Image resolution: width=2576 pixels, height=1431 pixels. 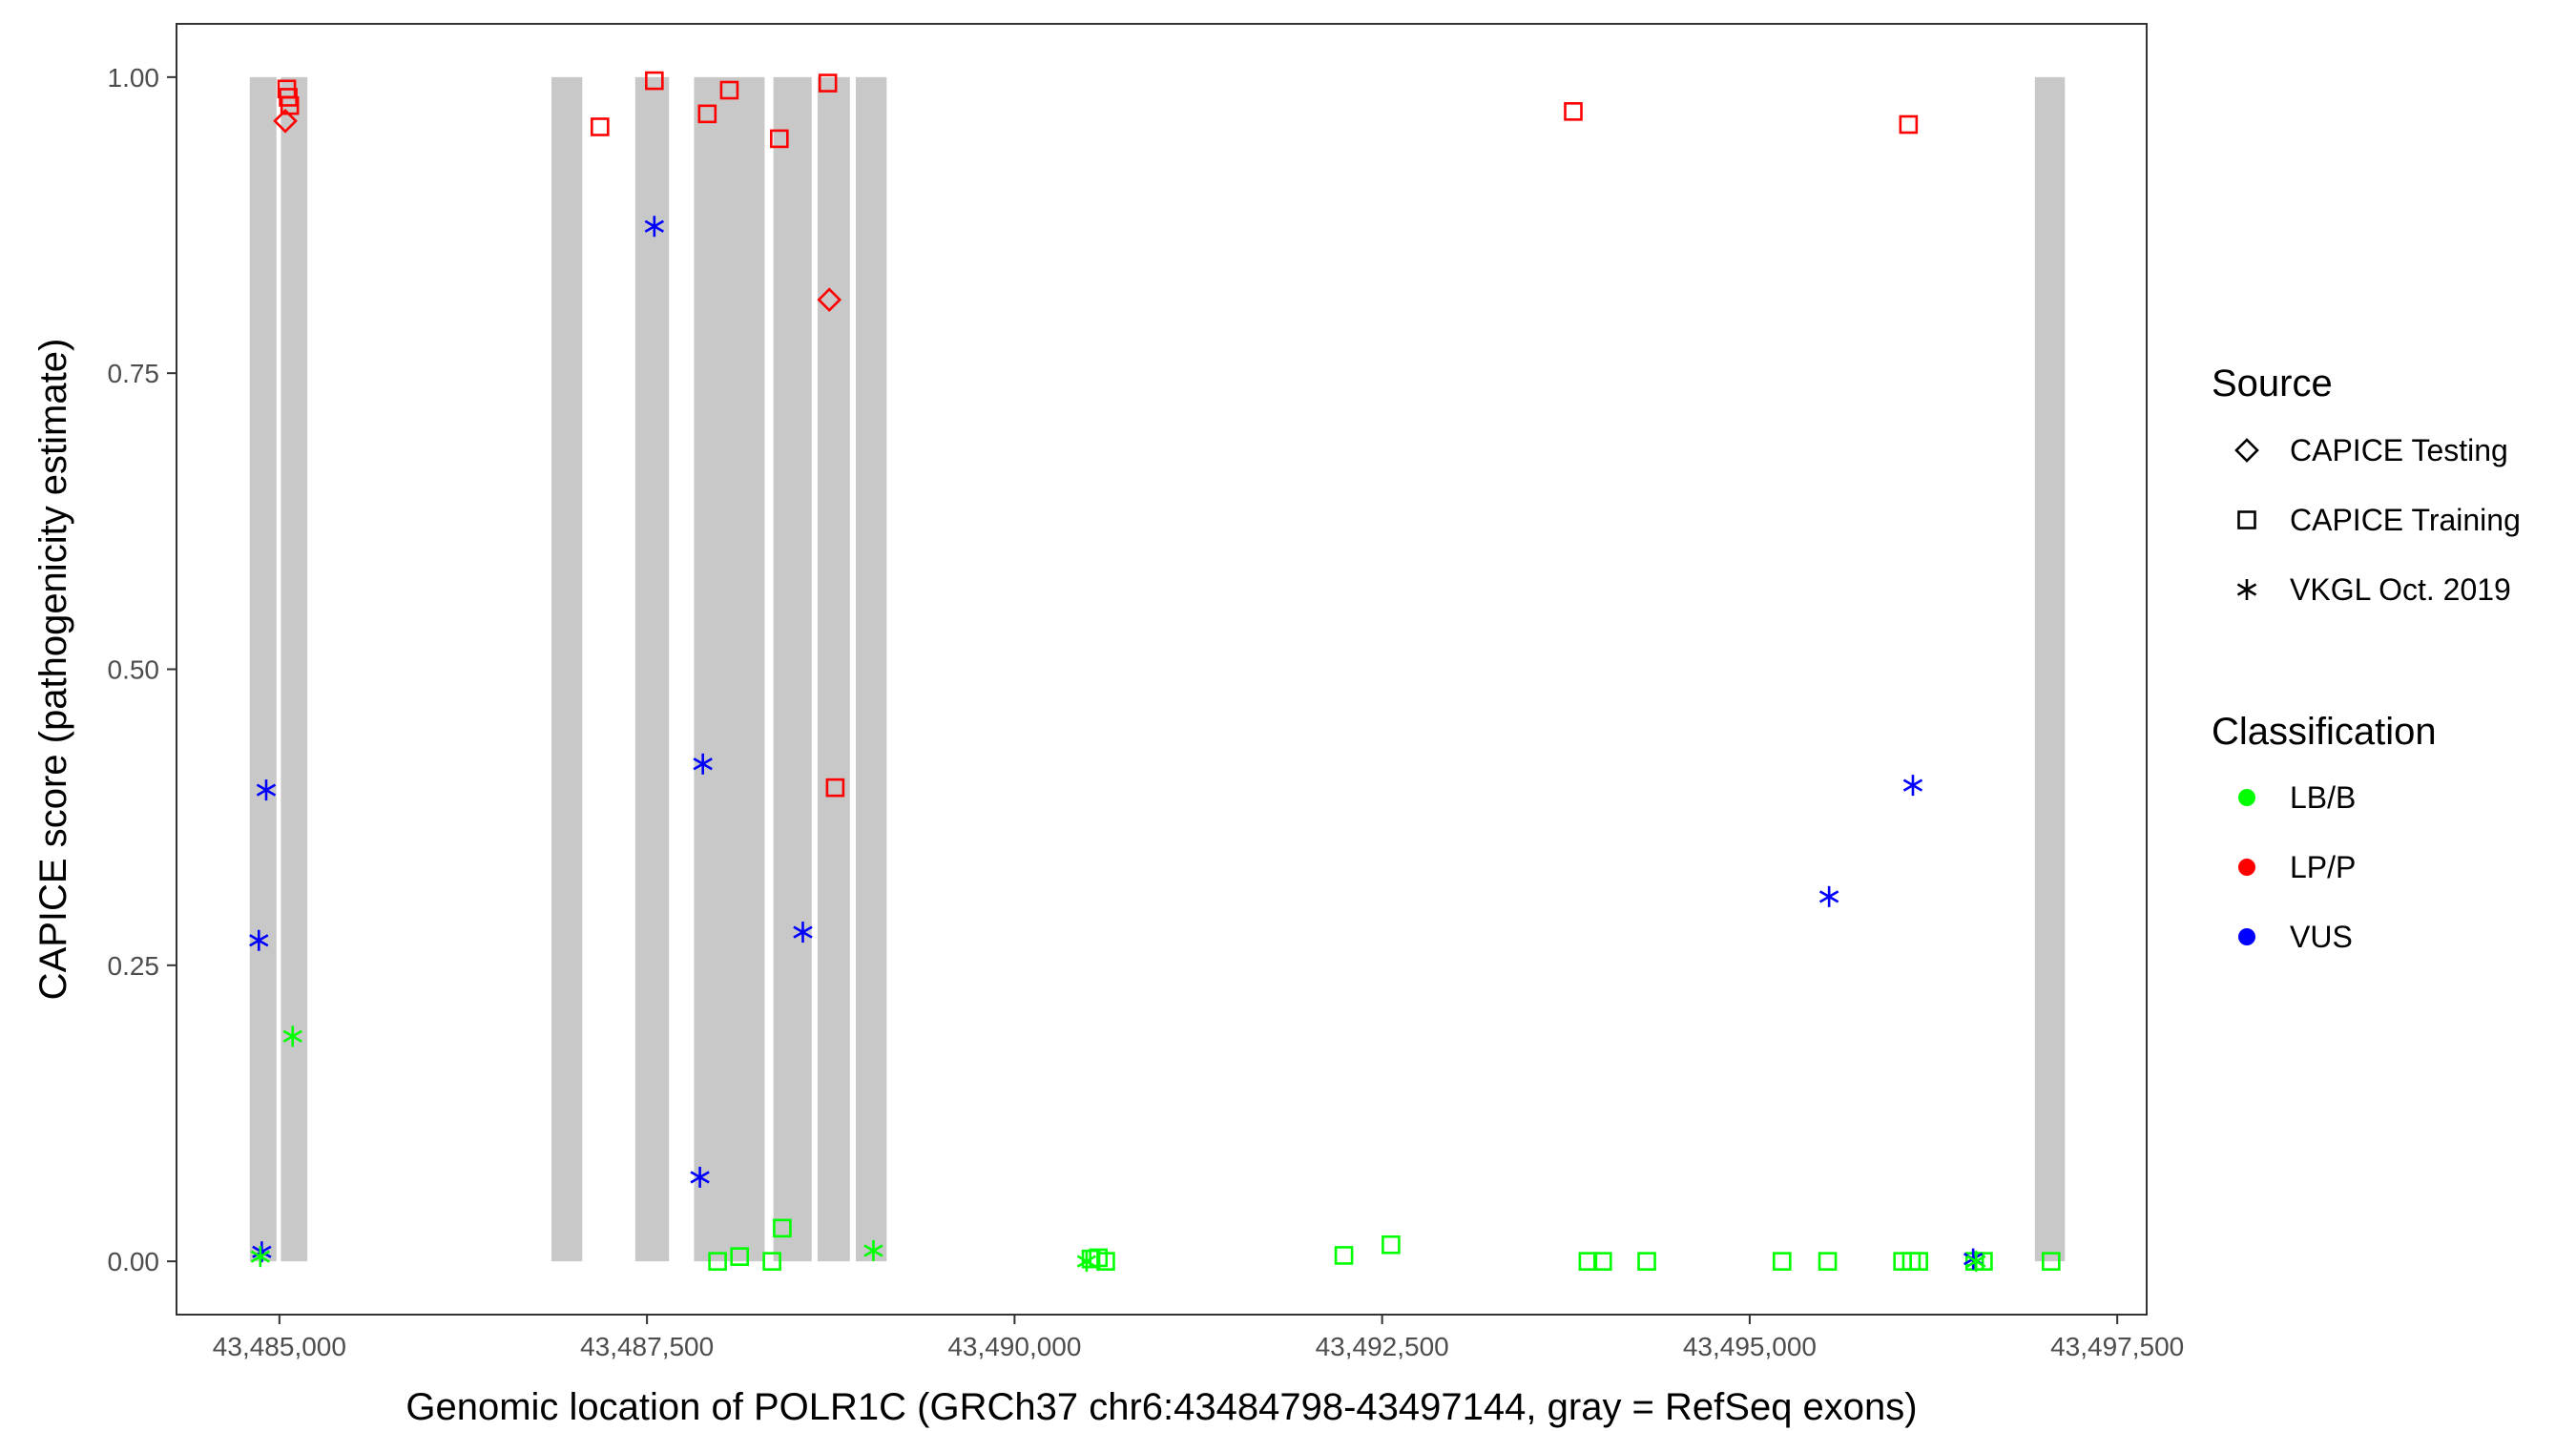 I want to click on x-tick-label: 43,492,500, so click(x=1382, y=1346).